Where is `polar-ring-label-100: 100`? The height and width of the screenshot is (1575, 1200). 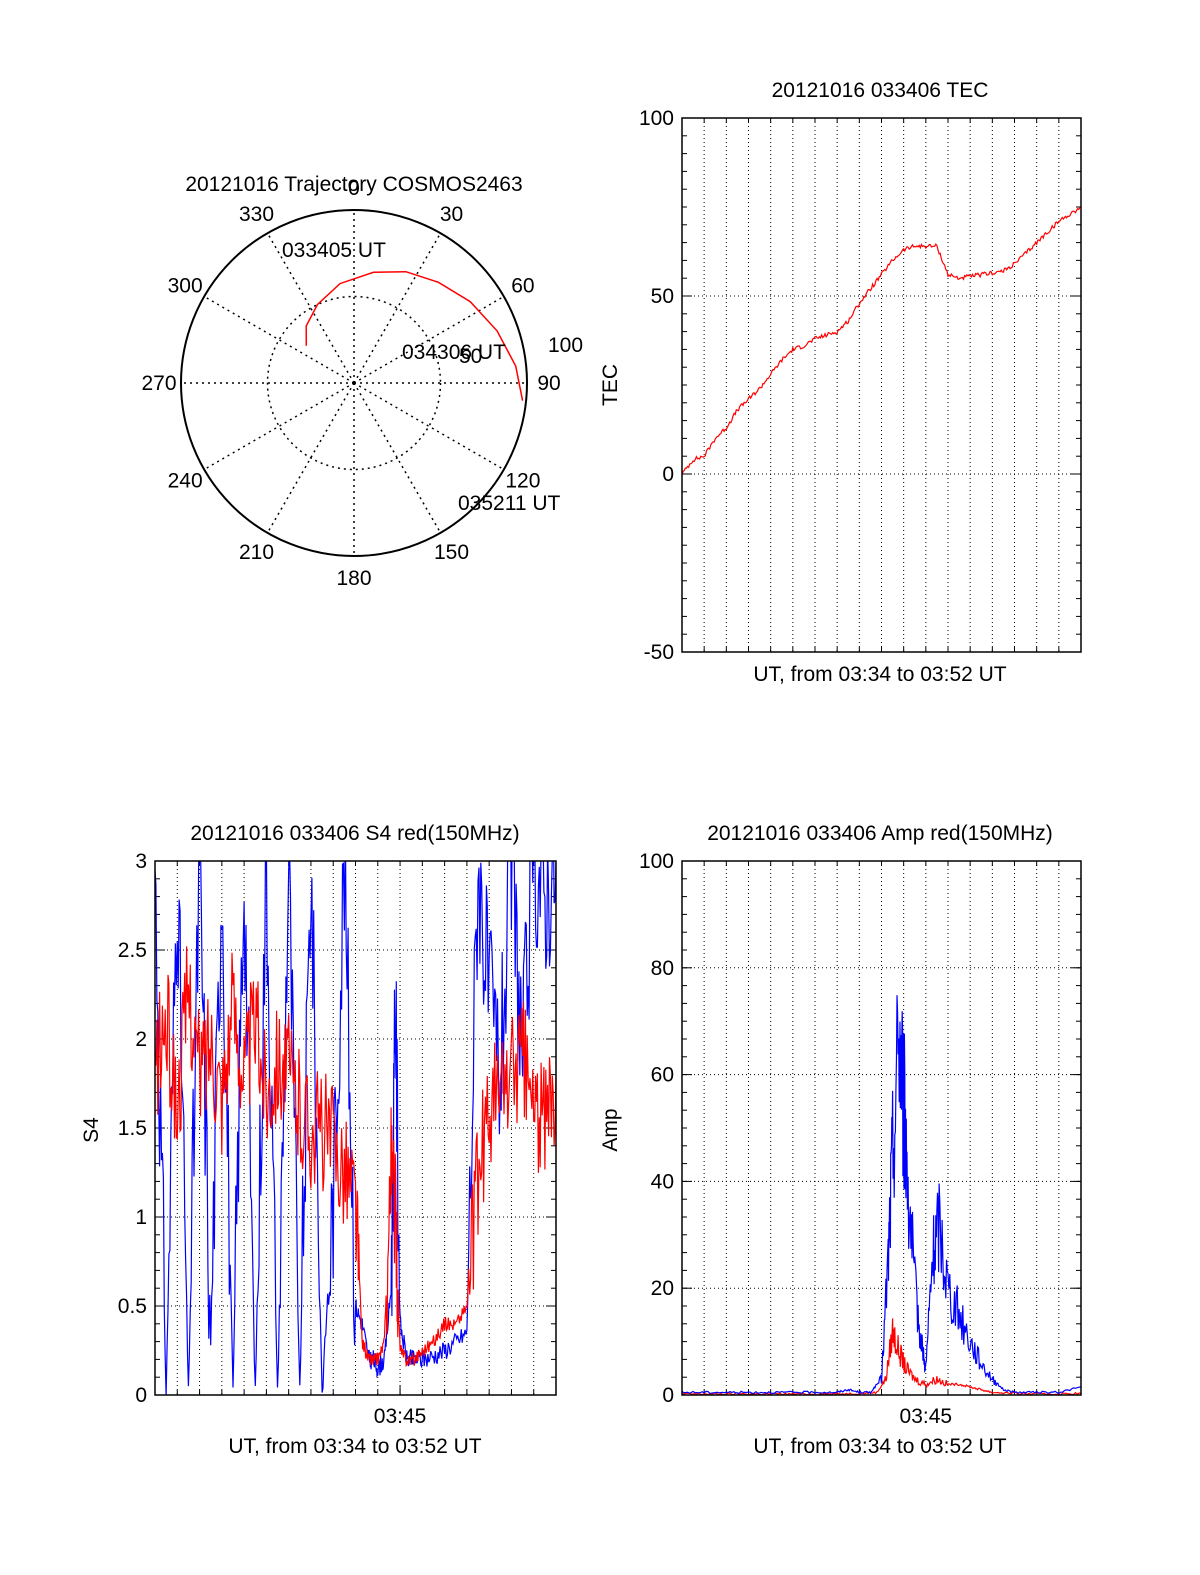 polar-ring-label-100: 100 is located at coordinates (565, 345).